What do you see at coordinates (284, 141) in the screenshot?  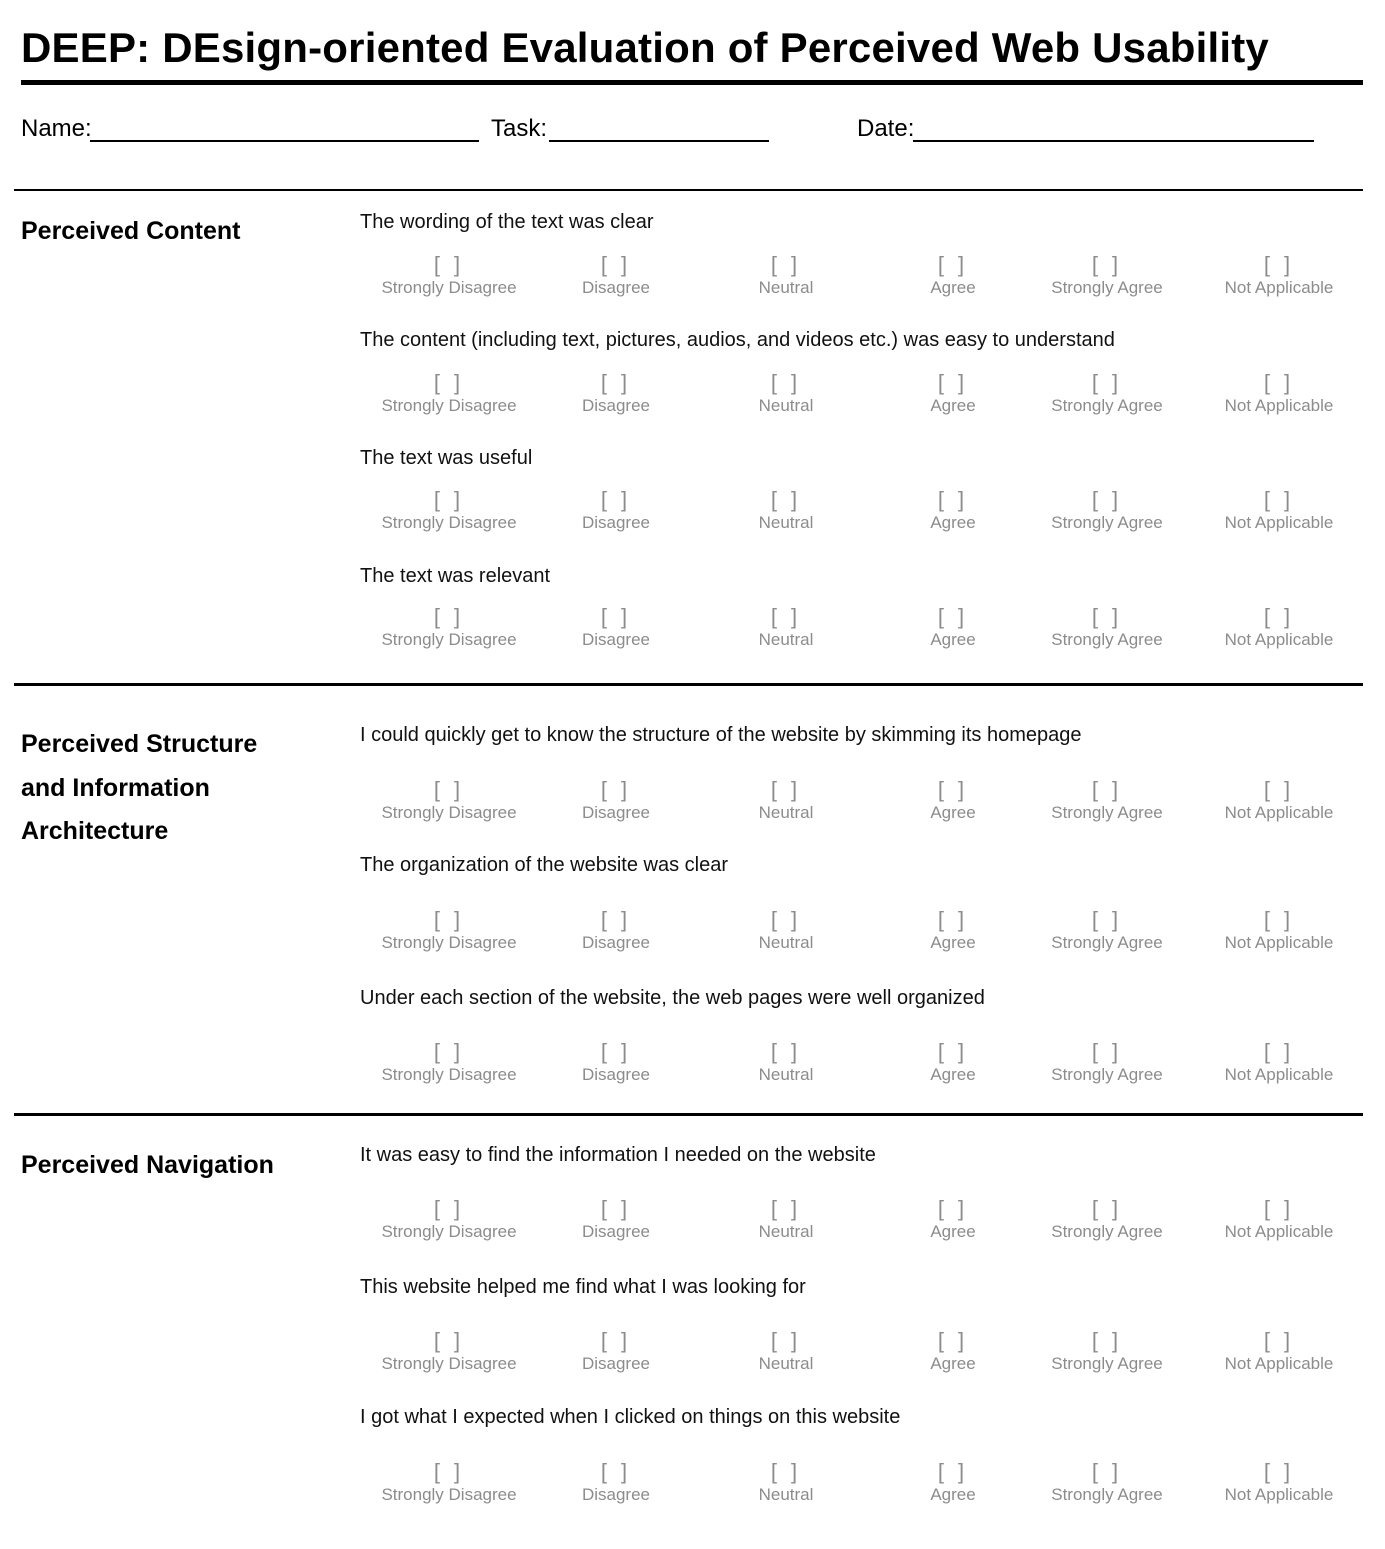 I see `name-field` at bounding box center [284, 141].